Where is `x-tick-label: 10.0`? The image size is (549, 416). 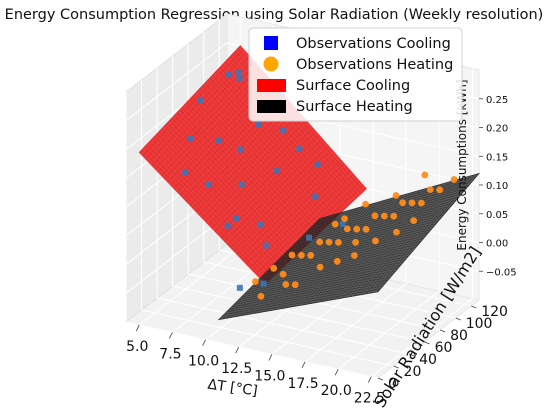 x-tick-label: 10.0 is located at coordinates (203, 362).